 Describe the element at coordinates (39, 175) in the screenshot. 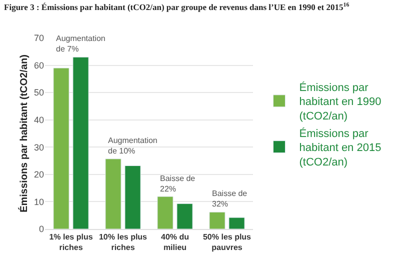

I see `y-tick-label: 20` at that location.